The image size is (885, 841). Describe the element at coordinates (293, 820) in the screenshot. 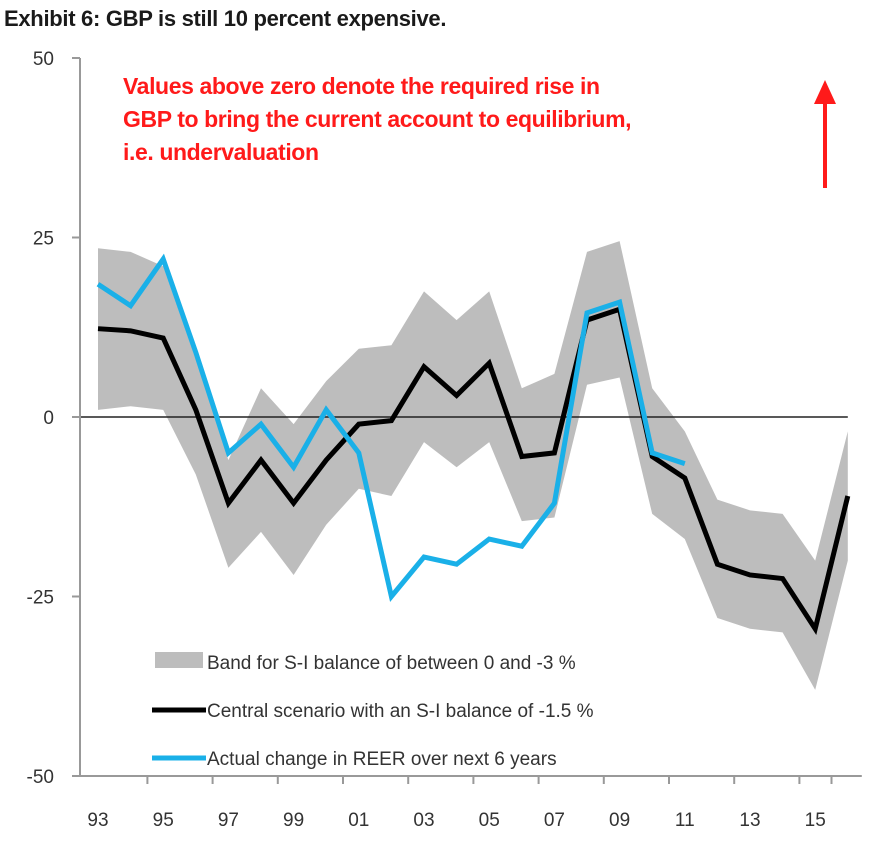

I see `x-tick-label: 99` at that location.